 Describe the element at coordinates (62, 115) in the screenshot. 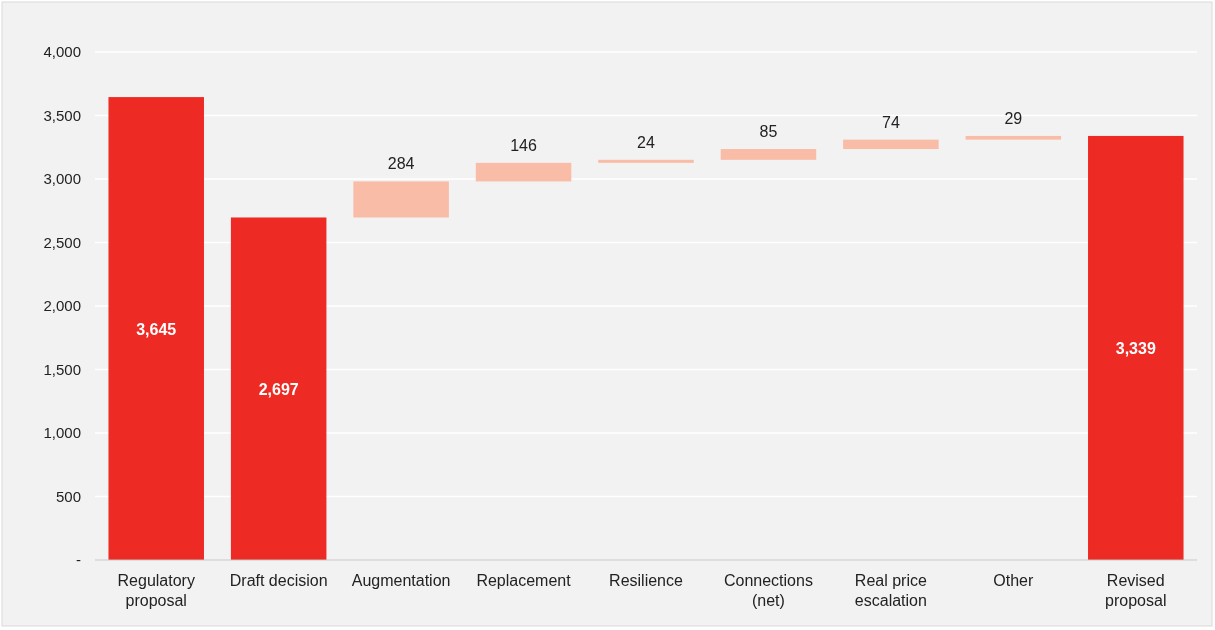

I see `y-tick-label: 3,500` at that location.